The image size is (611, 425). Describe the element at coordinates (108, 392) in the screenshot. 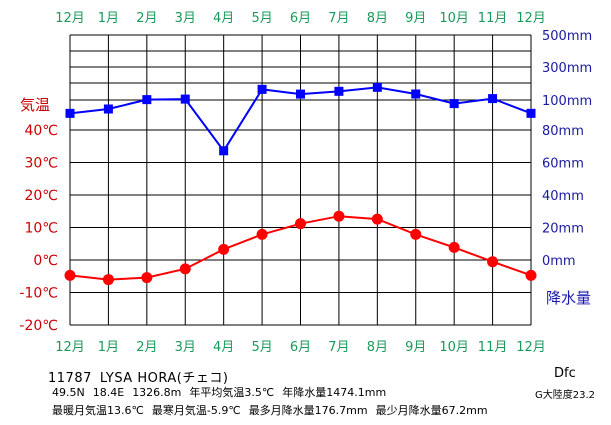

I see `station-lon: 18.4E` at that location.